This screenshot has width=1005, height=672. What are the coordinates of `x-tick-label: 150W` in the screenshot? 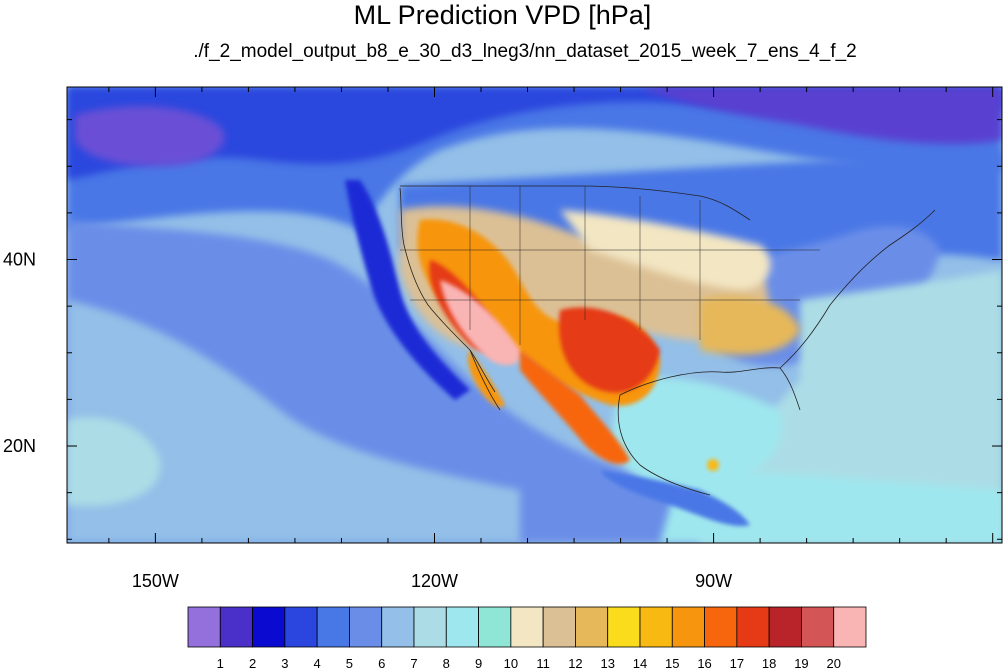 It's located at (155, 581).